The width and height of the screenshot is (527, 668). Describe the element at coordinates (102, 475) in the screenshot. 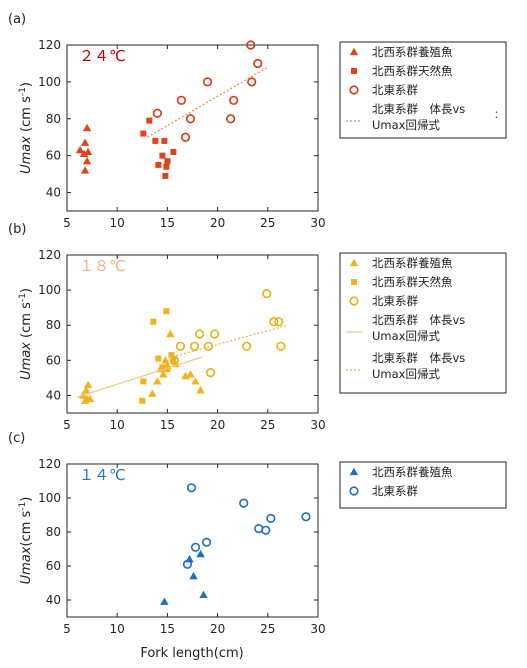

I see `temperature-label: １４℃` at that location.